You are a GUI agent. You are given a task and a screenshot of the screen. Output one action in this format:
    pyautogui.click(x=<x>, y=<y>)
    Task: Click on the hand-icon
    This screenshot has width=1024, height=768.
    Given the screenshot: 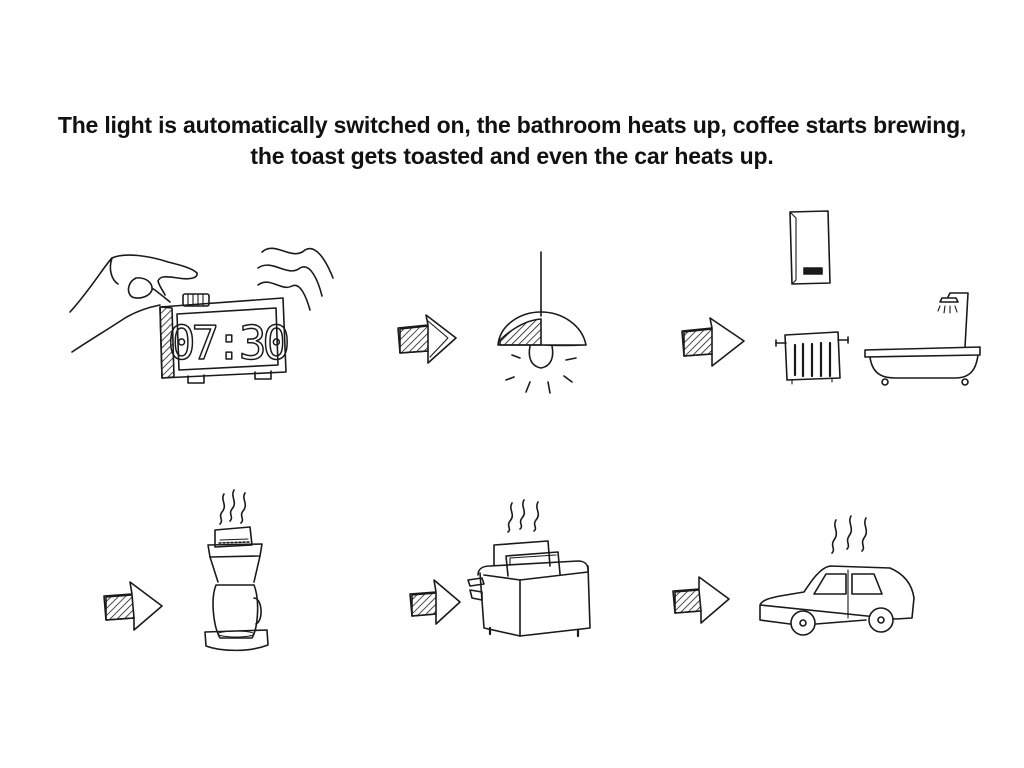 What is the action you would take?
    pyautogui.click(x=133, y=303)
    